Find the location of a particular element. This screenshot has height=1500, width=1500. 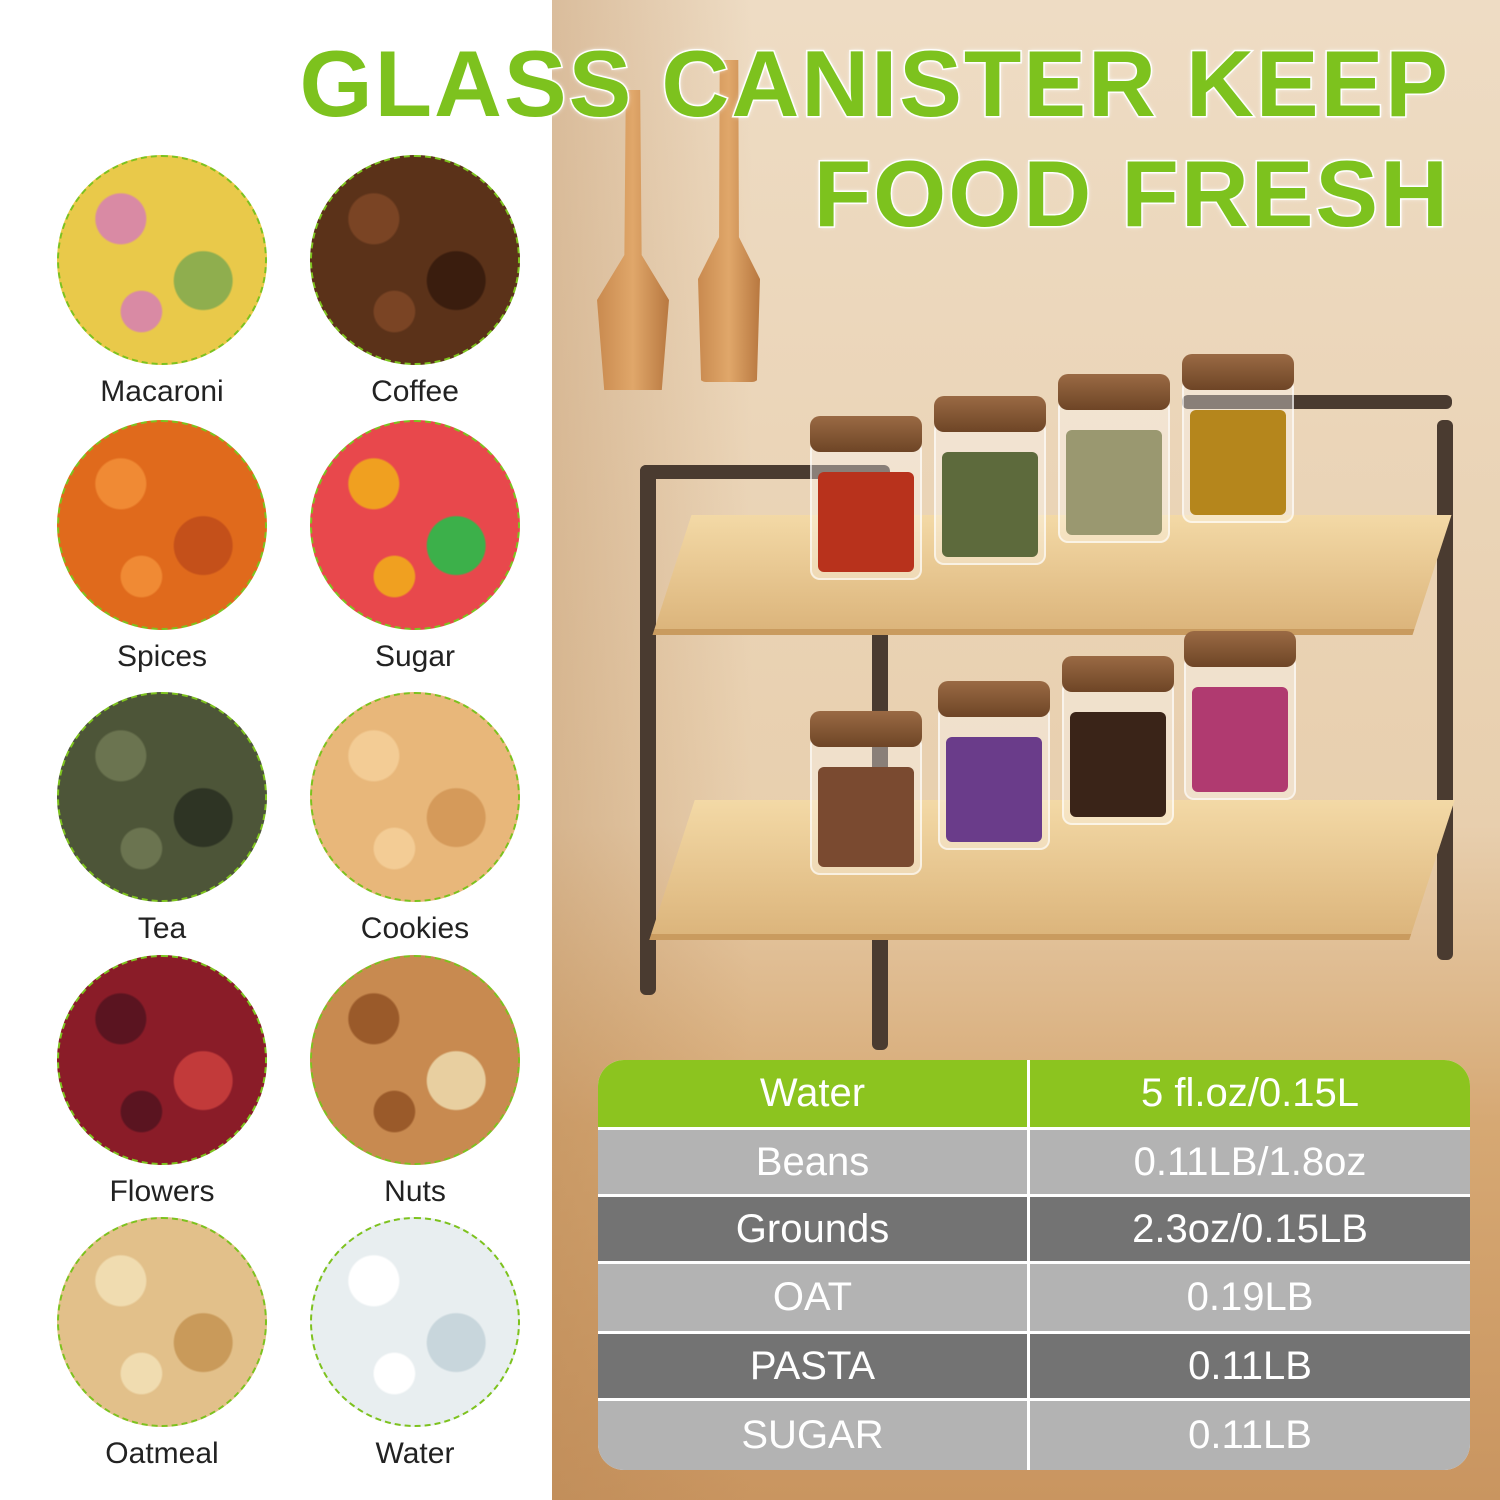

food-image-oatmeal is located at coordinates (162, 1322).